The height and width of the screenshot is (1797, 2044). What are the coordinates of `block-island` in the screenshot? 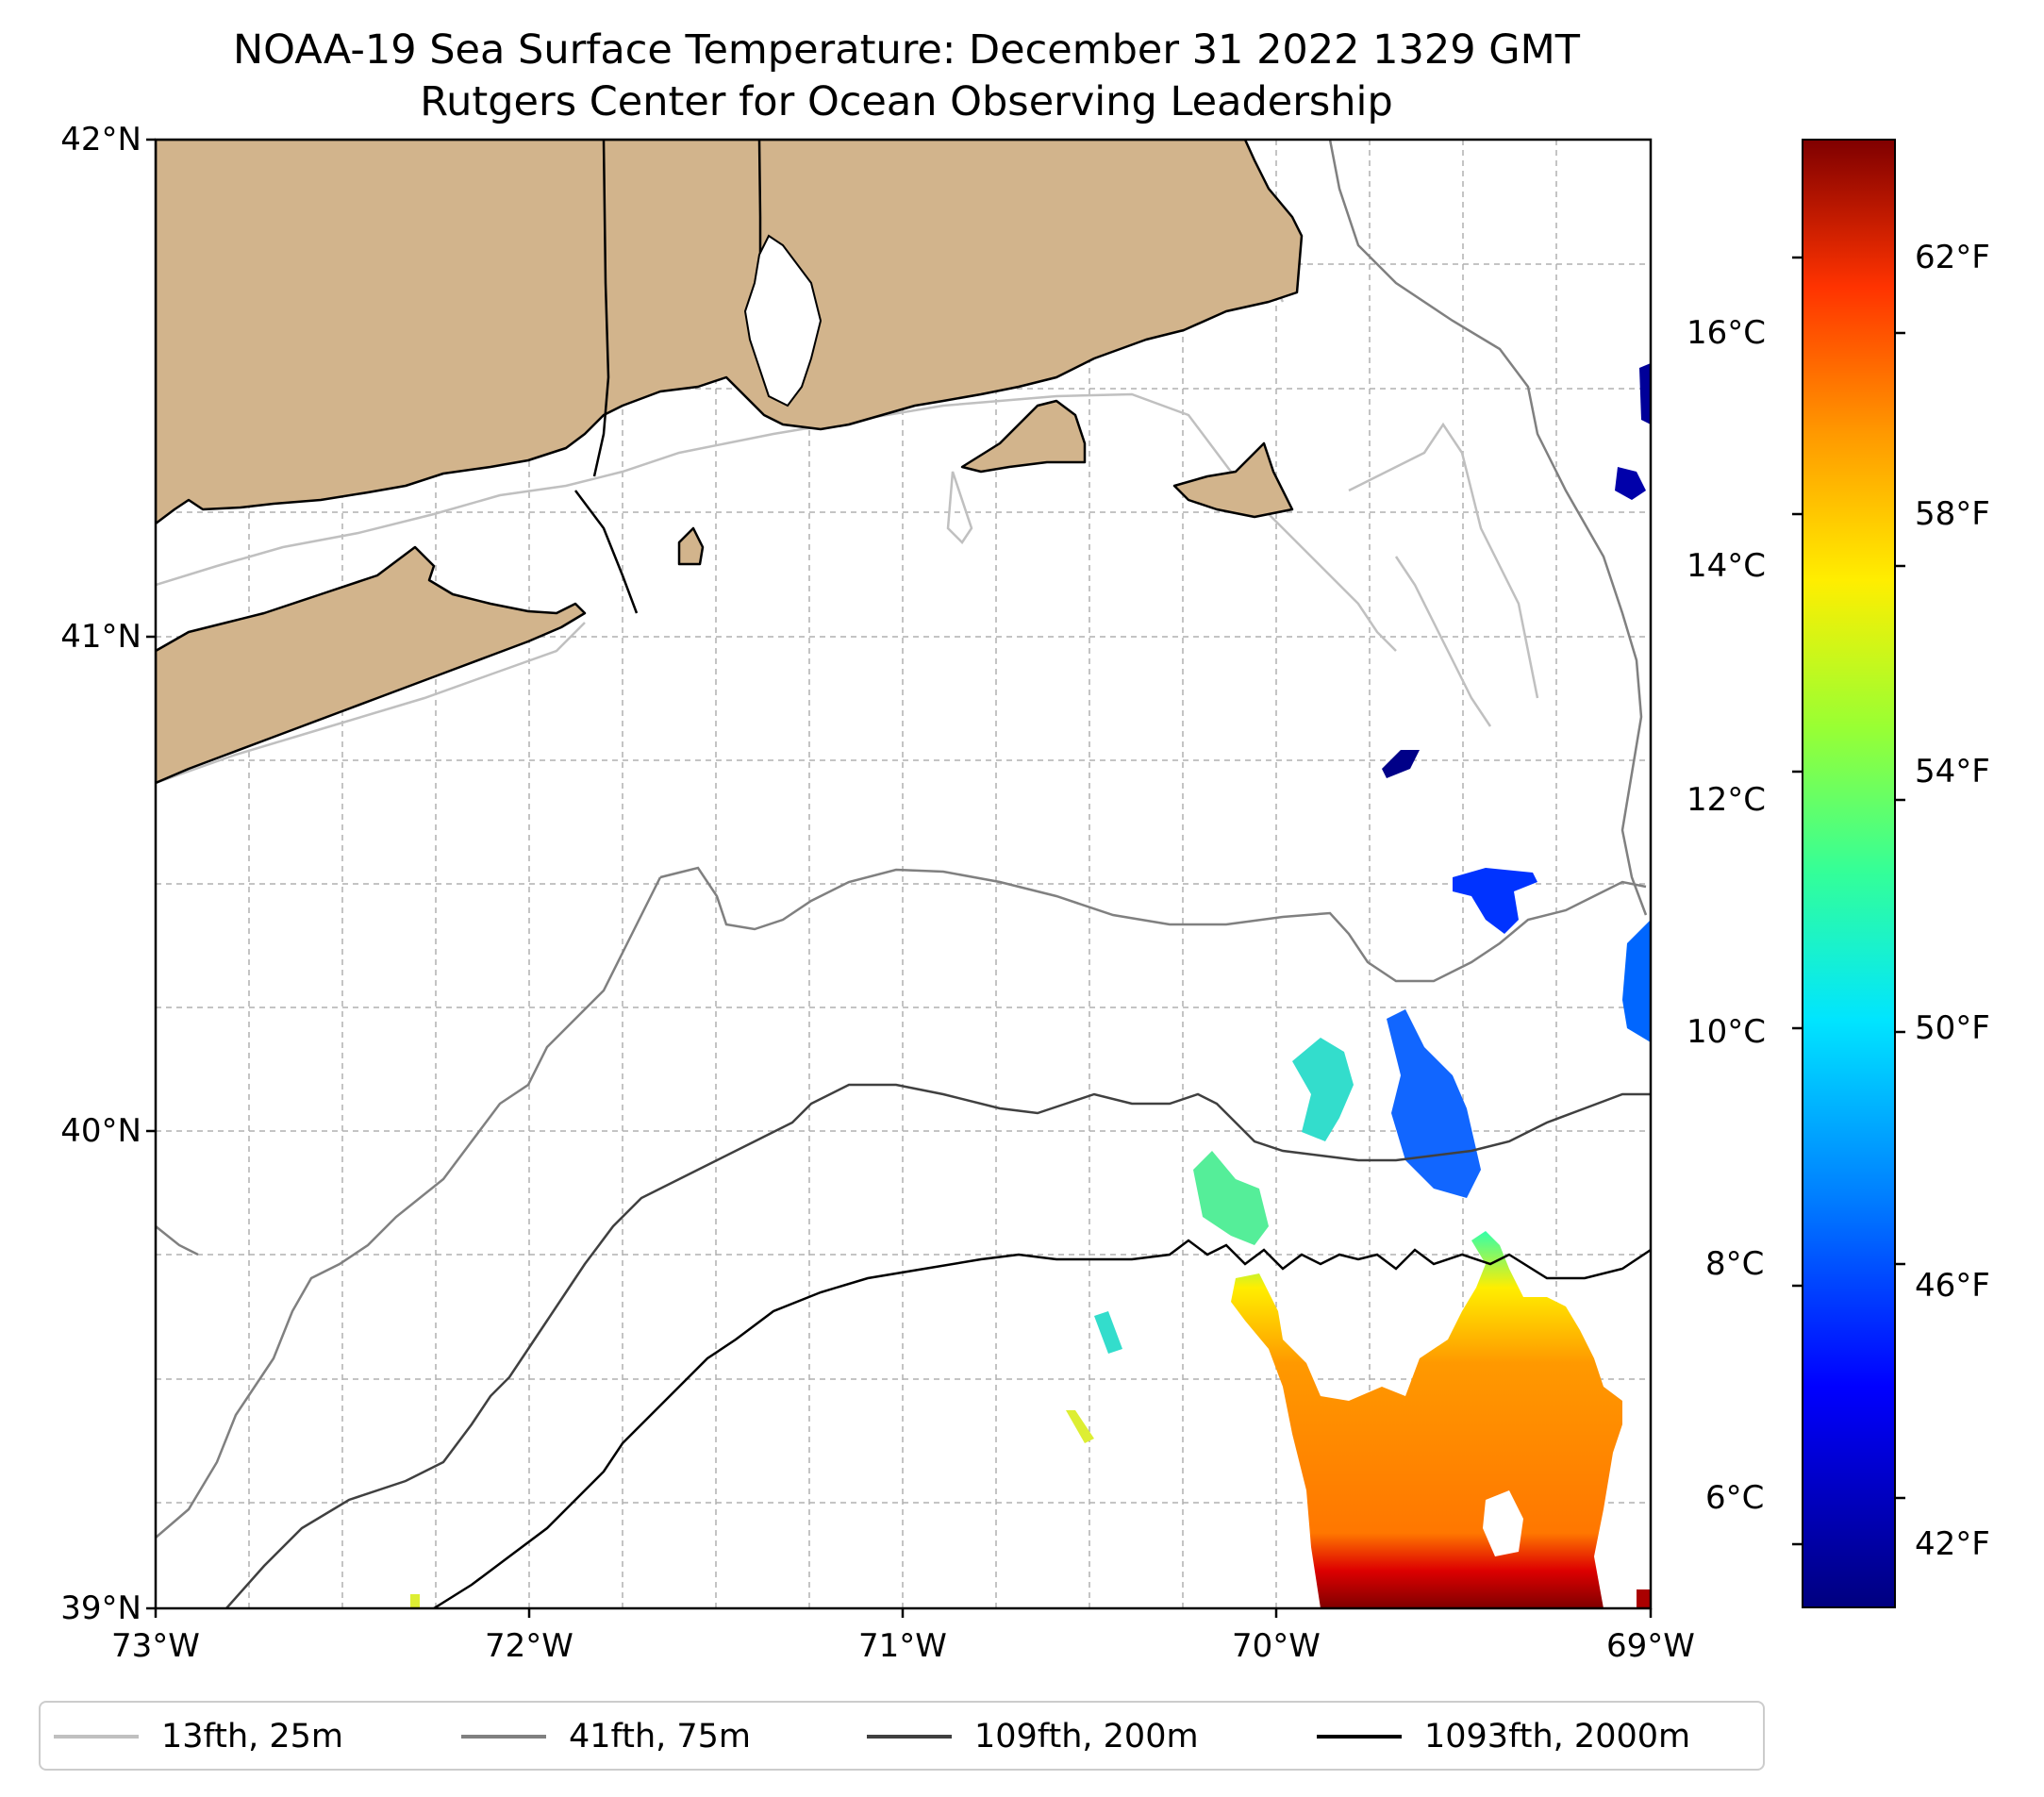 It's located at (691, 546).